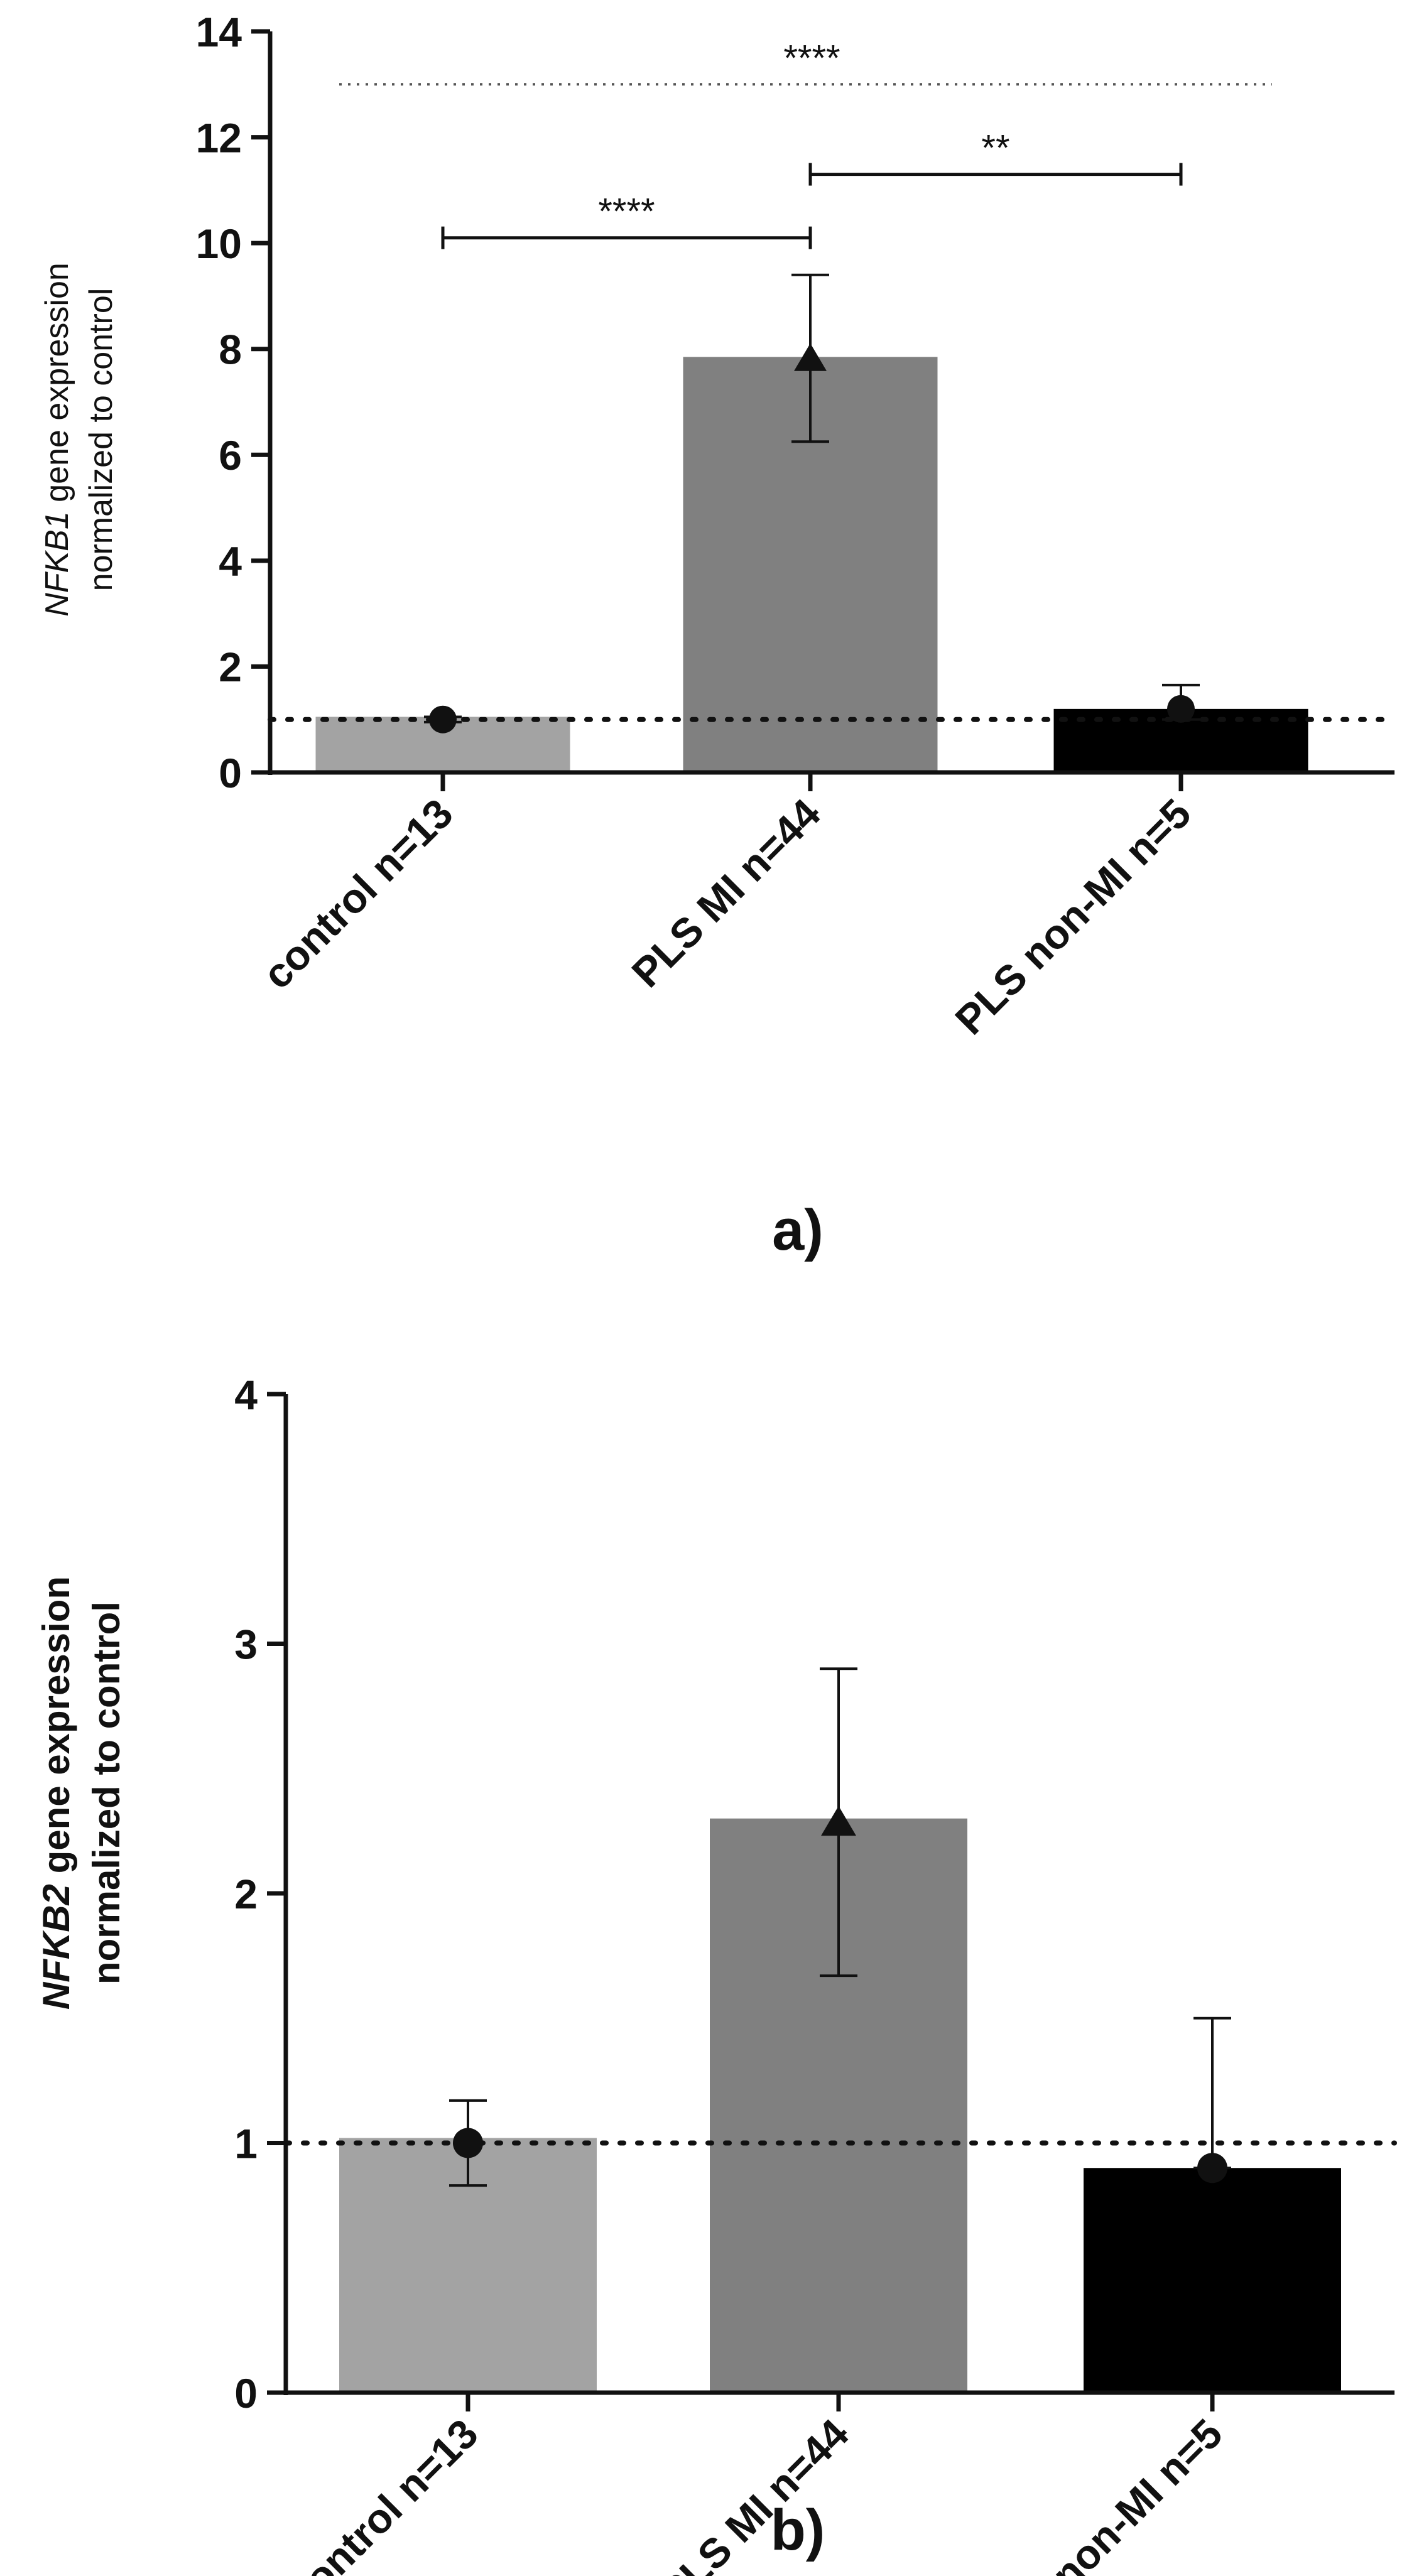 The image size is (1419, 2576). Describe the element at coordinates (246, 2143) in the screenshot. I see `panel-b-y-tick-label-1: 1` at that location.